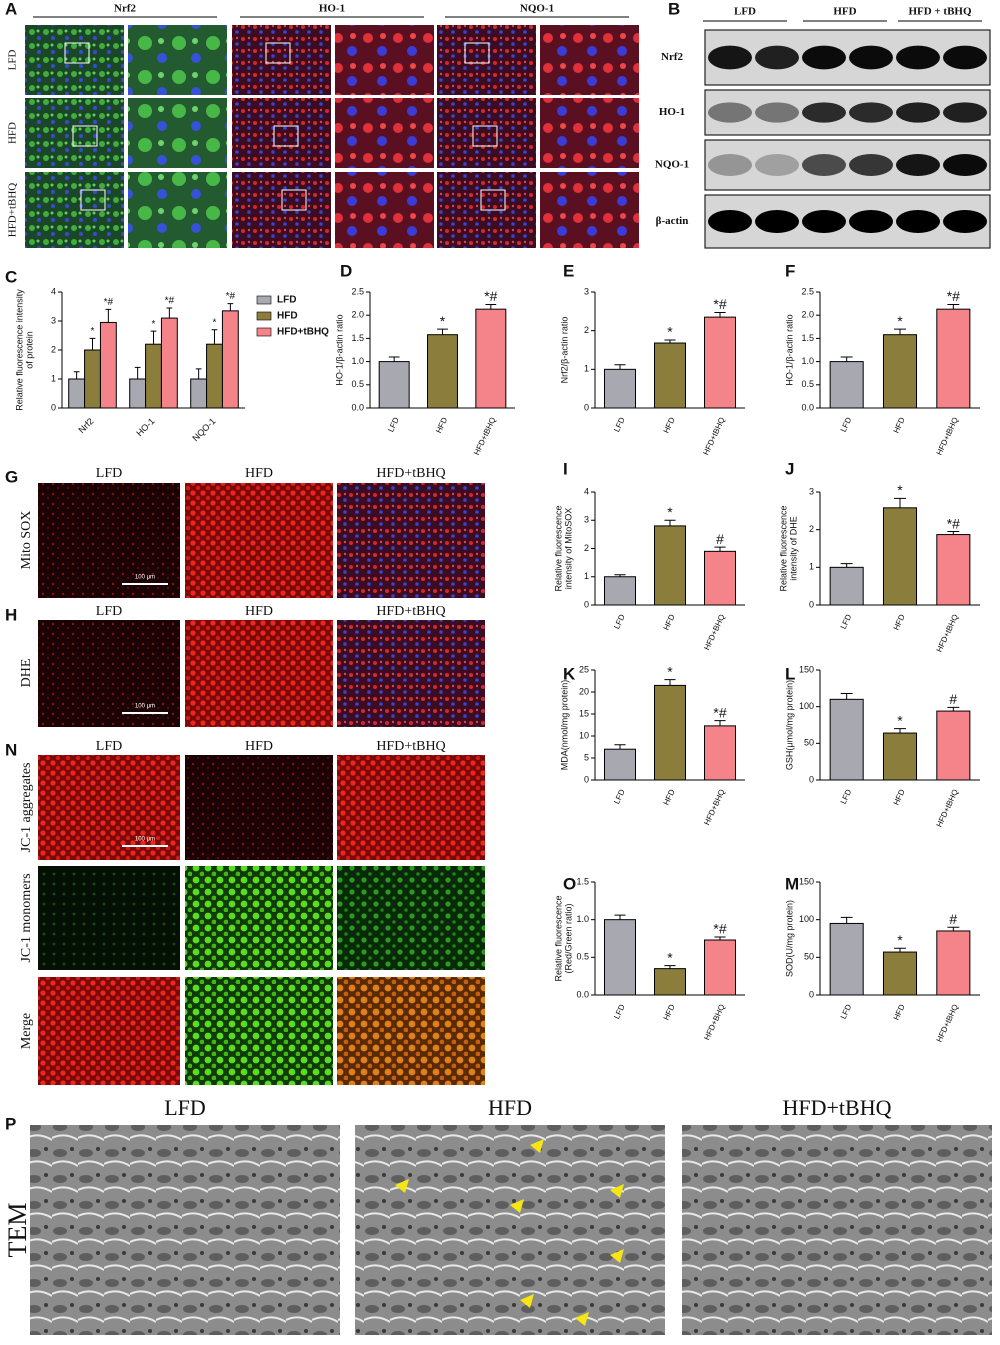  I want to click on column-header: HFD, so click(510, 1107).